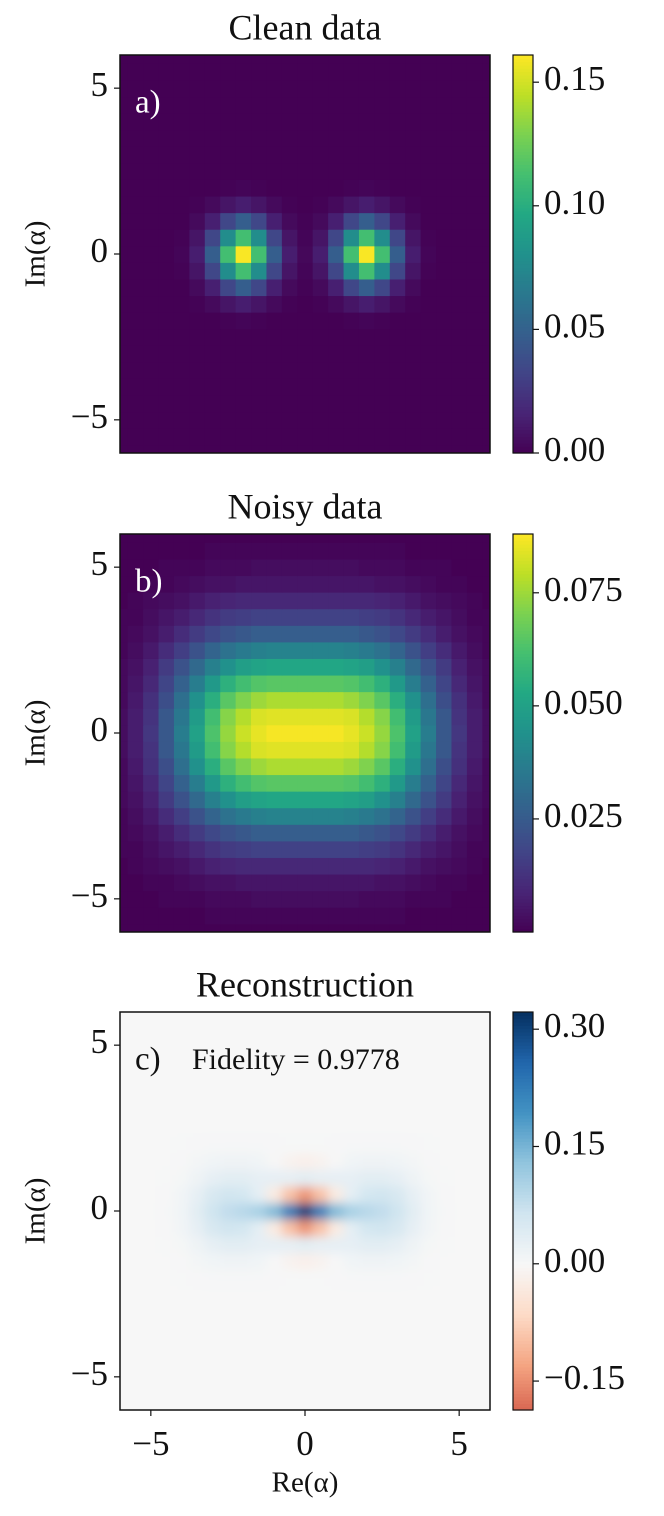  What do you see at coordinates (305, 254) in the screenshot?
I see `plot-area` at bounding box center [305, 254].